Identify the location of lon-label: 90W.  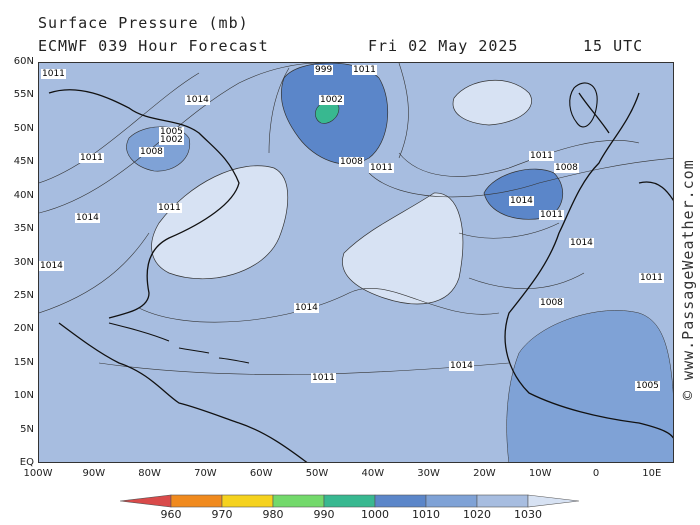
(94, 473).